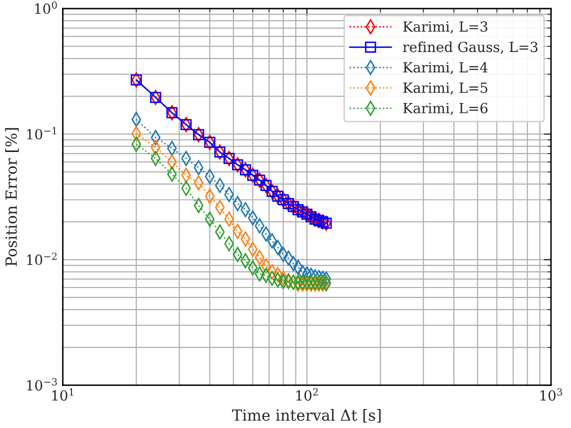 The width and height of the screenshot is (571, 428). Describe the element at coordinates (307, 394) in the screenshot. I see `x-tick-label: 10$^{2}$` at that location.